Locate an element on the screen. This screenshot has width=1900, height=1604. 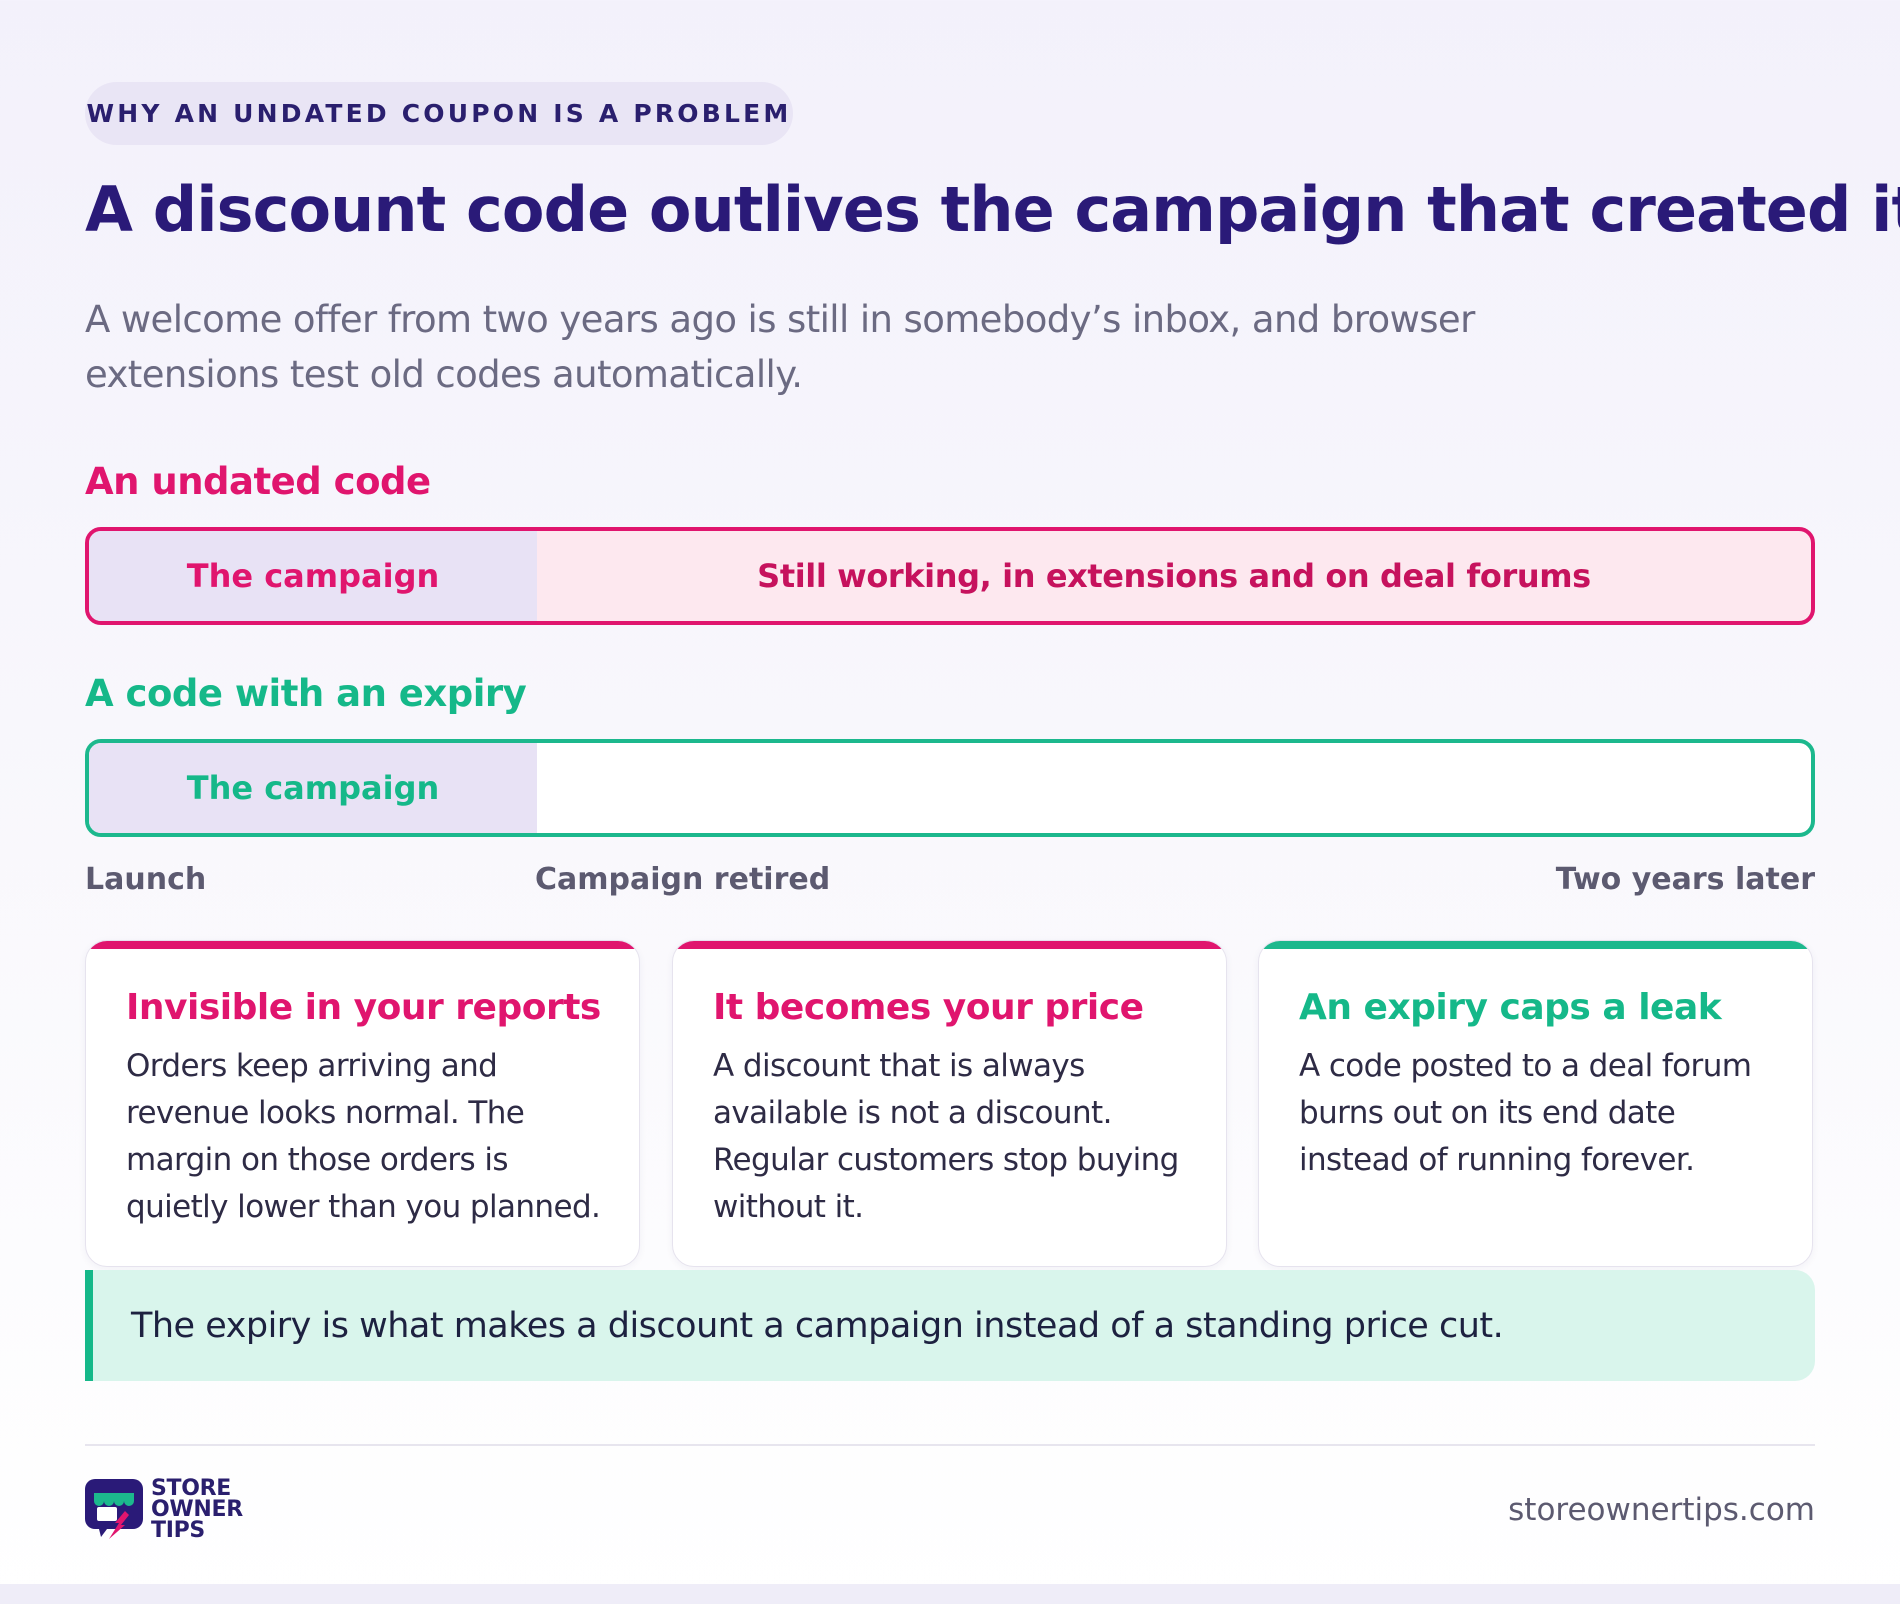
expiry-after-segment is located at coordinates (1174, 788).